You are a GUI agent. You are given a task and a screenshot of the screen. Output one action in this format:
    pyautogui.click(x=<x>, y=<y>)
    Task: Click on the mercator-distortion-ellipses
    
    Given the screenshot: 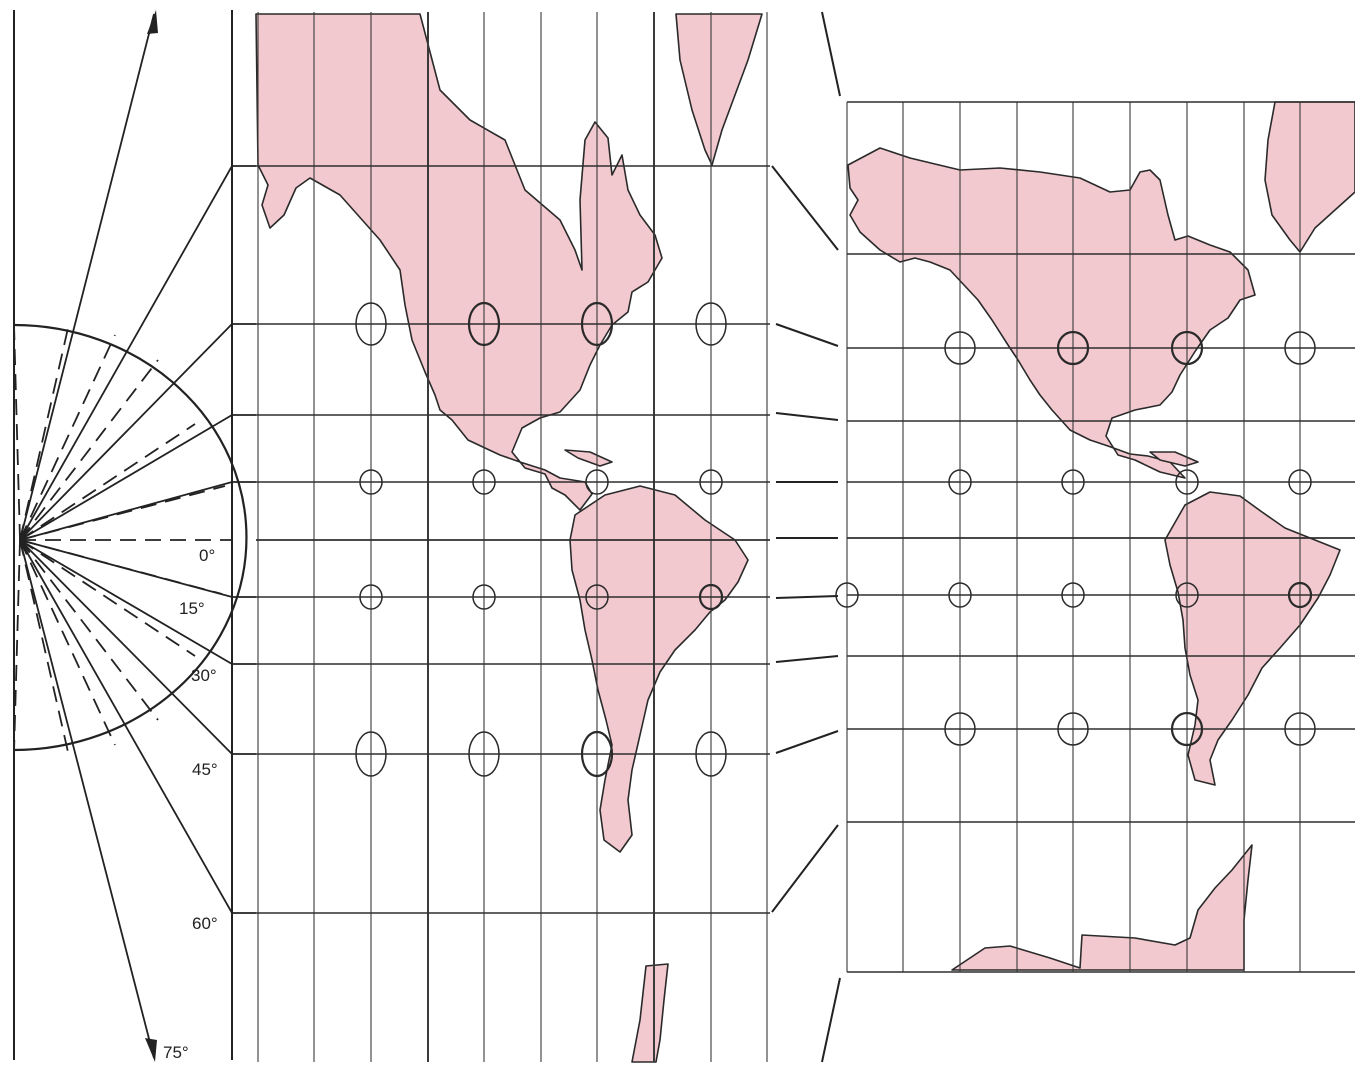 What is the action you would take?
    pyautogui.click(x=541, y=539)
    